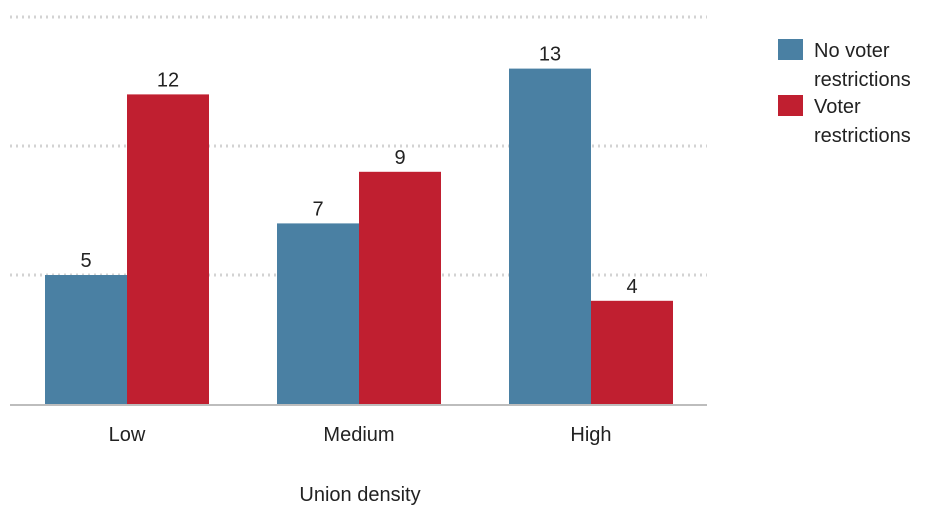 The width and height of the screenshot is (932, 508). I want to click on bar-low-no-voter-restrictions, so click(86, 339).